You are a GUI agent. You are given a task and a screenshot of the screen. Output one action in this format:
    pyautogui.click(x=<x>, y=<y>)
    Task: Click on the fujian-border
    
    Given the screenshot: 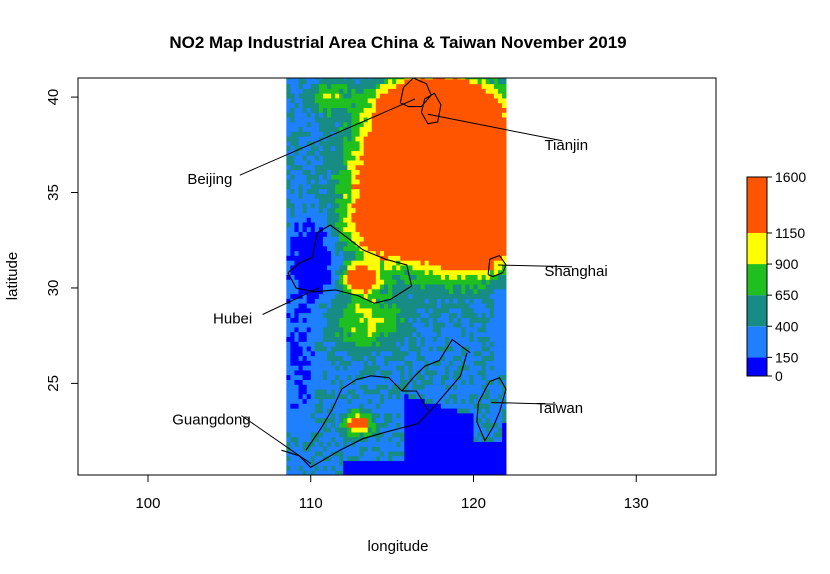 What is the action you would take?
    pyautogui.click(x=436, y=365)
    